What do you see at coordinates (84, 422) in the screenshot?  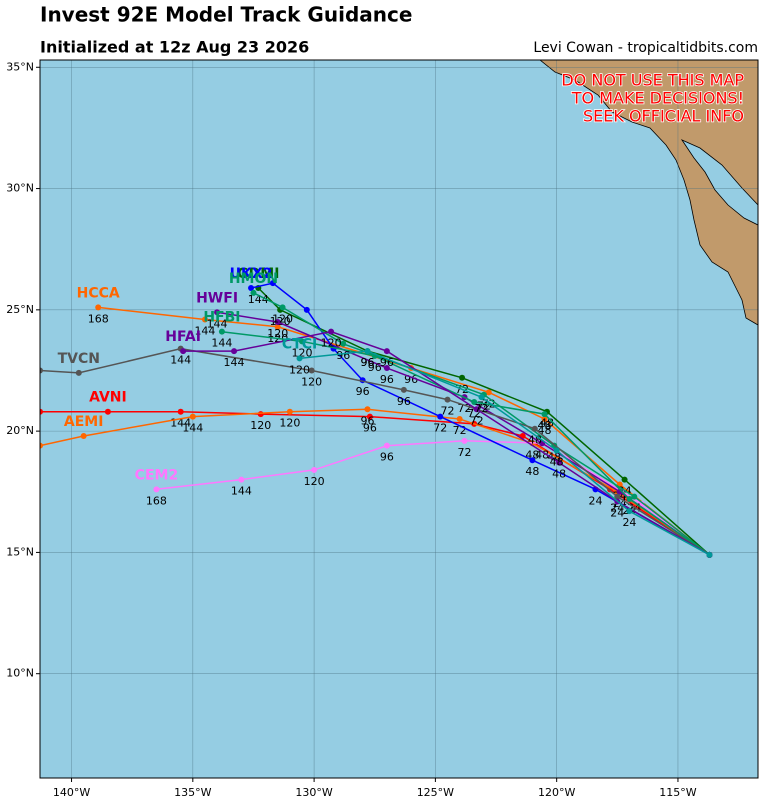 I see `track-name: AEMI` at bounding box center [84, 422].